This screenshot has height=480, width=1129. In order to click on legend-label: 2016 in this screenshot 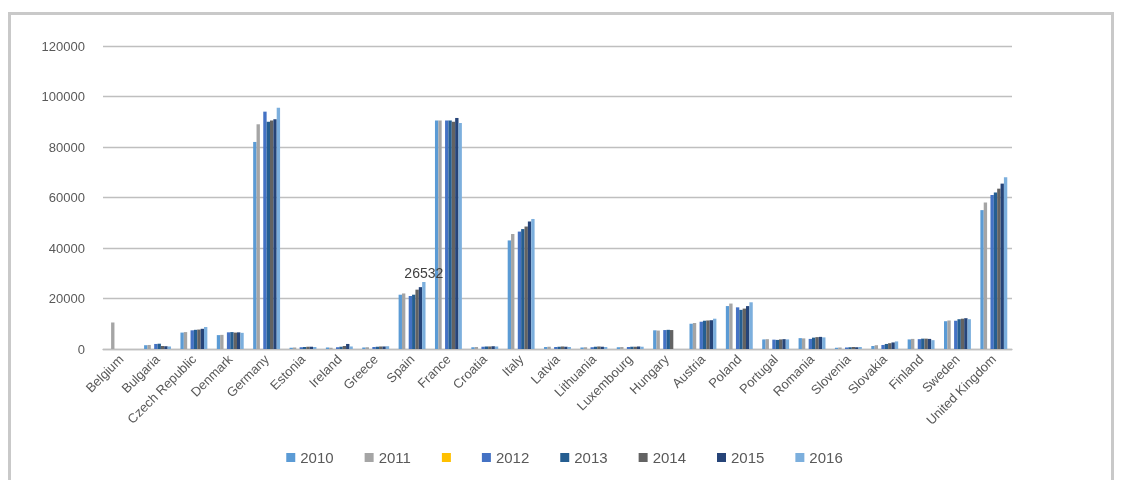, I will do `click(826, 457)`.